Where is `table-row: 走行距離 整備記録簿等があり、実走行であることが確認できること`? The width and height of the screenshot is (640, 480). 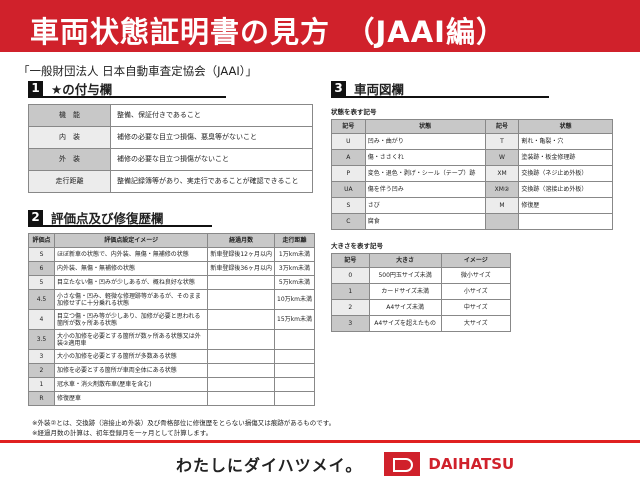
table-row: 走行距離 整備記録簿等があり、実走行であることが確認できること is located at coordinates (170, 181).